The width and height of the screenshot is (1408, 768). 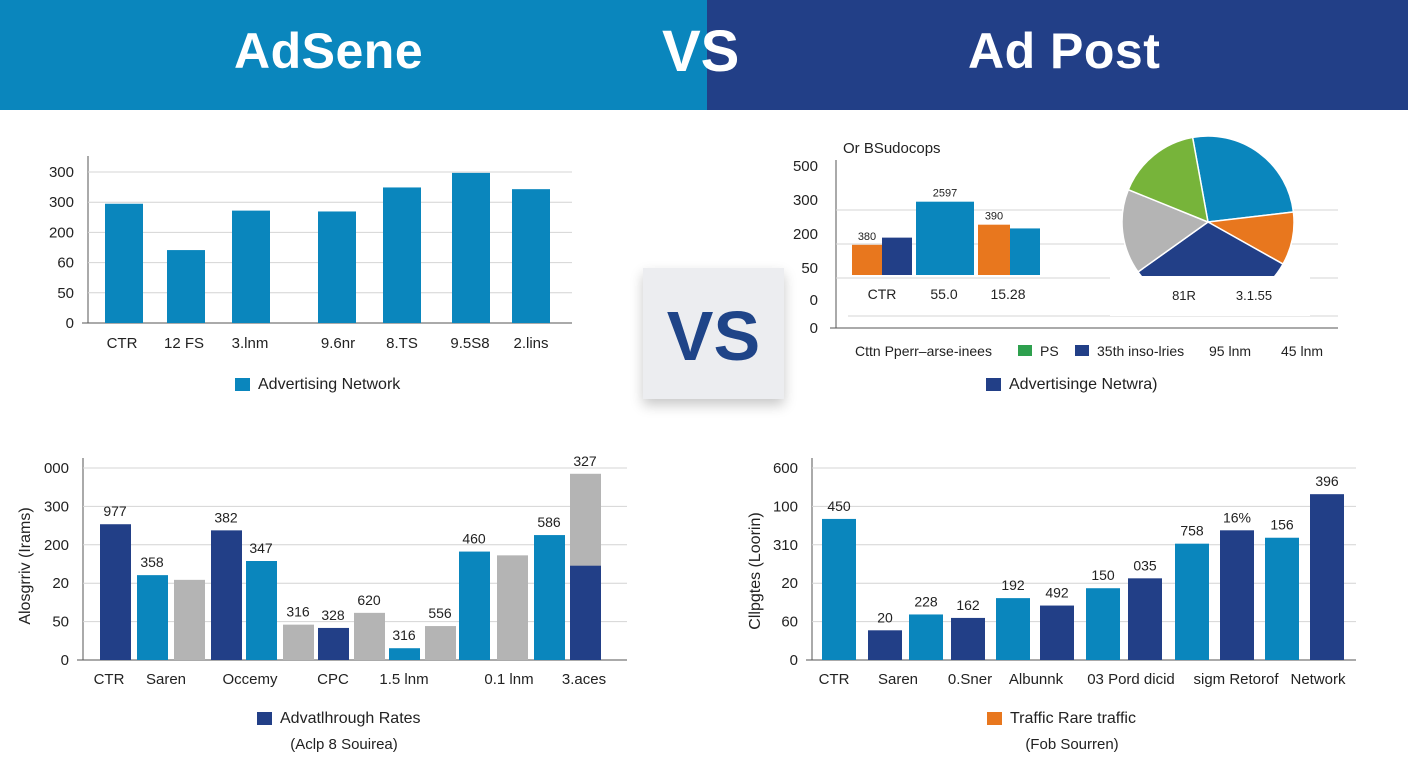 I want to click on tl-legend-swatch, so click(x=242, y=384).